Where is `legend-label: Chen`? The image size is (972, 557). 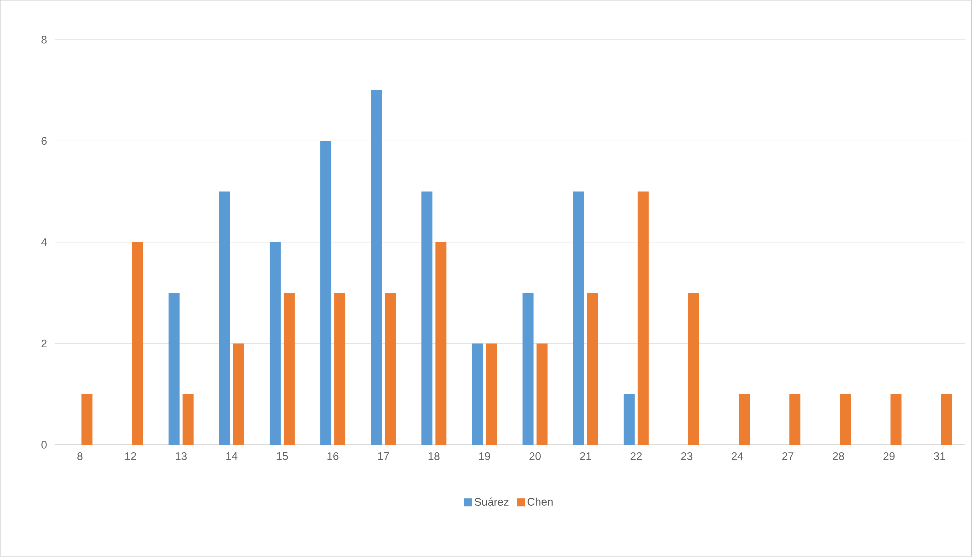 legend-label: Chen is located at coordinates (540, 502).